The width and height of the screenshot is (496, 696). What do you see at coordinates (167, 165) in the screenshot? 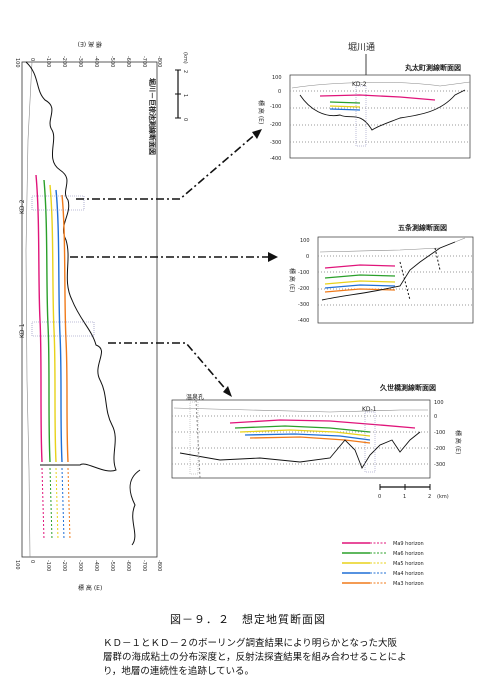
I see `connector-maruta` at bounding box center [167, 165].